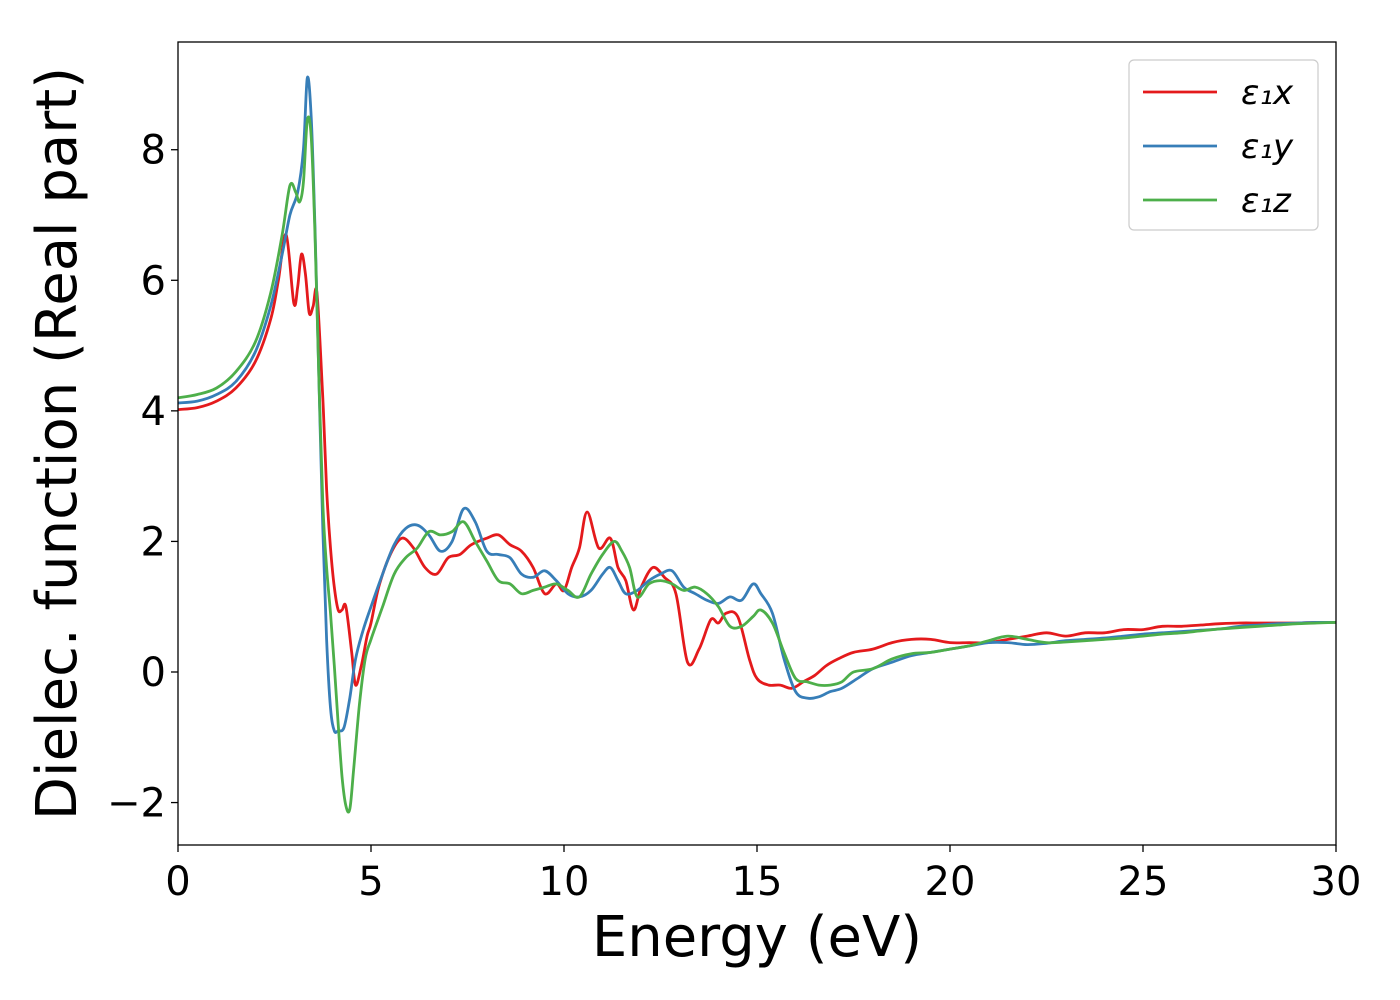 This screenshot has width=1400, height=1000. Describe the element at coordinates (564, 882) in the screenshot. I see `x-tick-label: 10` at that location.